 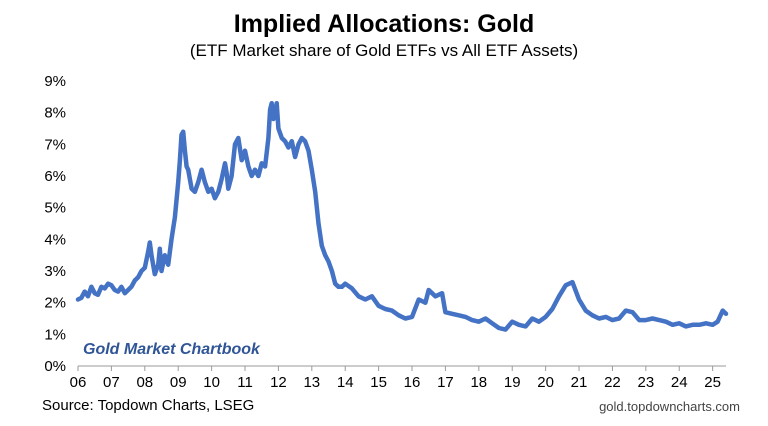 What do you see at coordinates (395, 378) in the screenshot?
I see `x-axis-ticks: 06 07 08 09 10 11 12 13 14 15 16 17 18 19 20 21 22 23 24 25` at bounding box center [395, 378].